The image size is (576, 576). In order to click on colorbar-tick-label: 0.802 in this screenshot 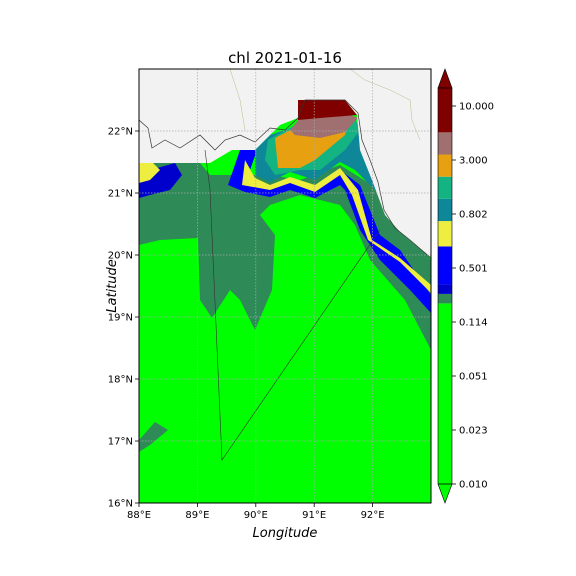, I will do `click(473, 215)`.